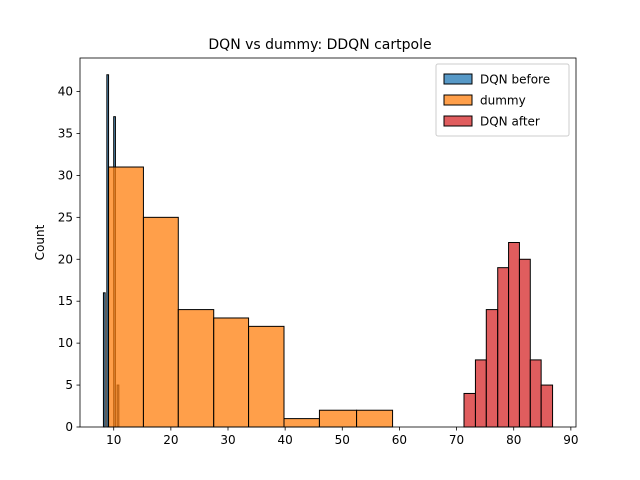  I want to click on legend-swatch-dummy, so click(458, 100).